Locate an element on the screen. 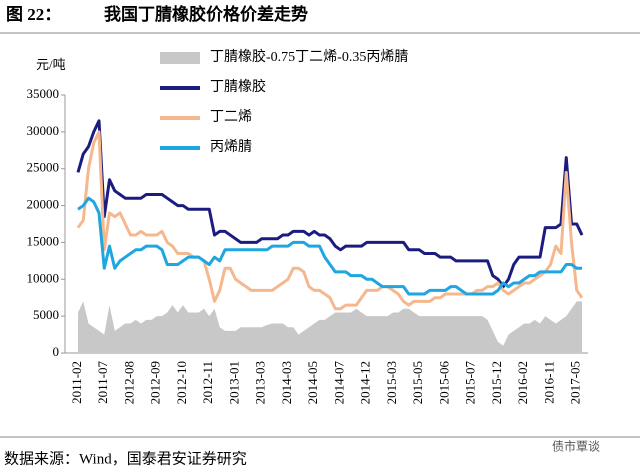 The height and width of the screenshot is (476, 640). y-tick-label: 30000 is located at coordinates (43, 130).